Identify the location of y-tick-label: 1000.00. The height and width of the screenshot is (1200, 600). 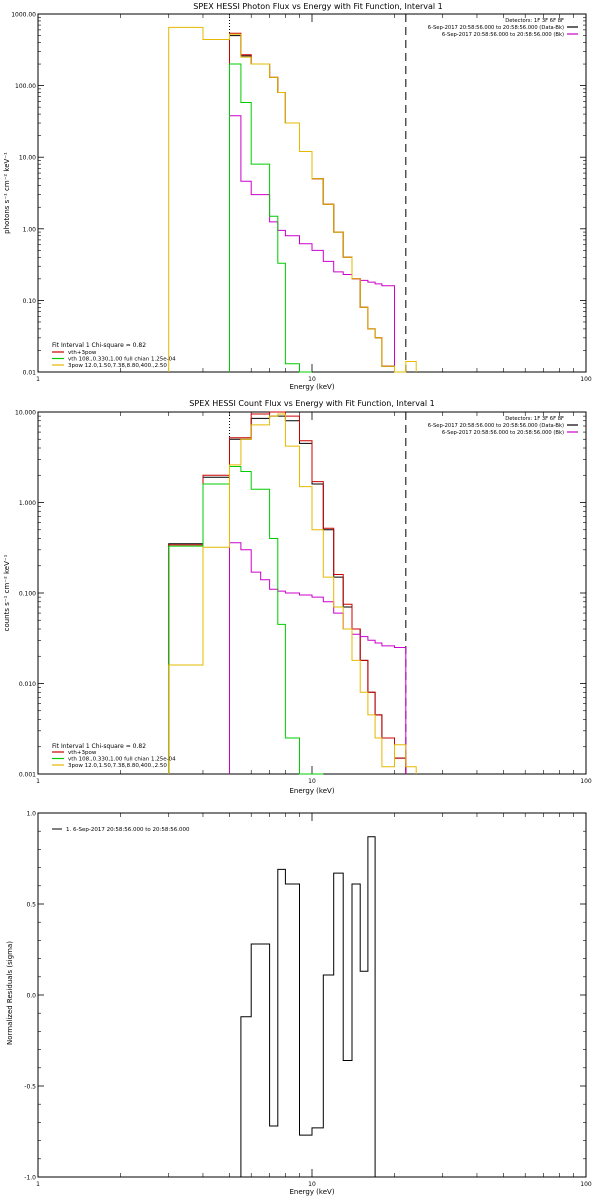
(23, 15).